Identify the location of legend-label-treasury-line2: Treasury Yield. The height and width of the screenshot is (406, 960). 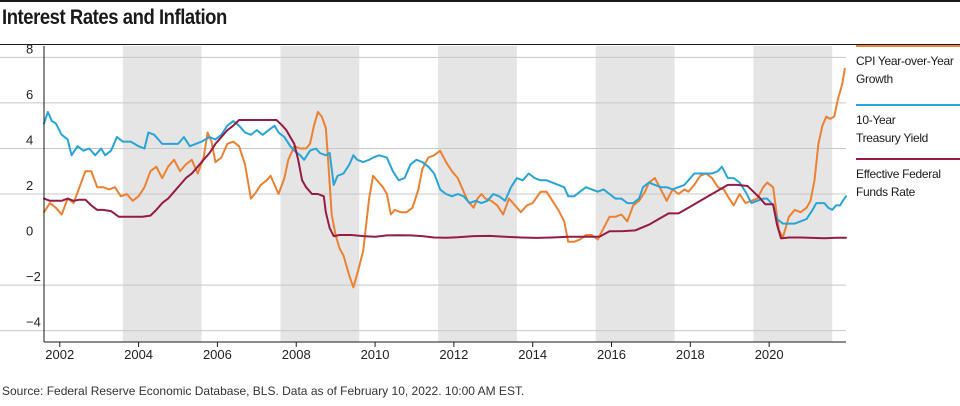
(892, 138).